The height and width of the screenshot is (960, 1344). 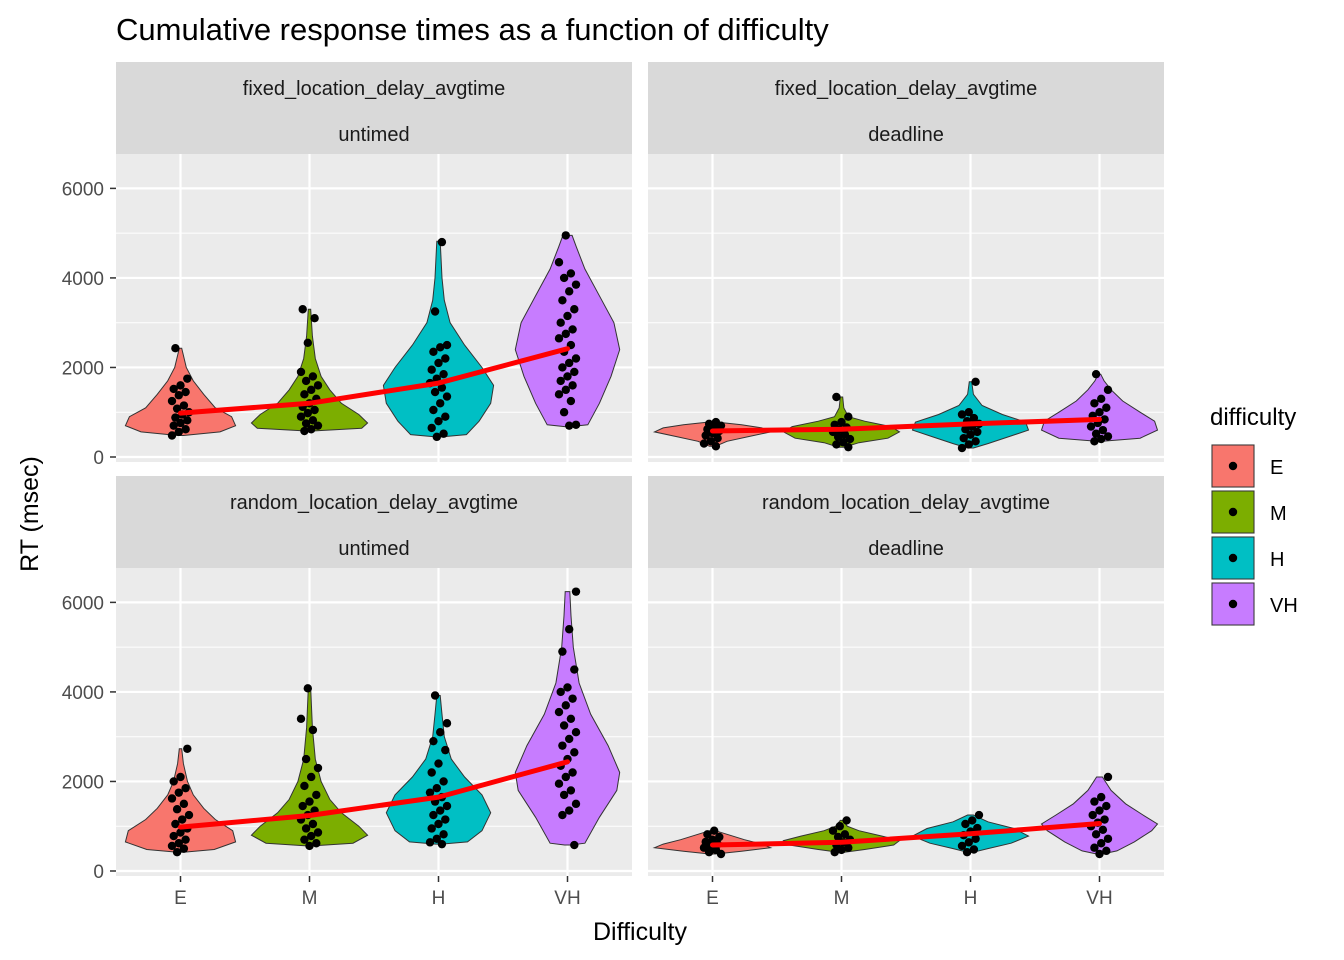 What do you see at coordinates (83, 368) in the screenshot?
I see `y-tick-label: 2000` at bounding box center [83, 368].